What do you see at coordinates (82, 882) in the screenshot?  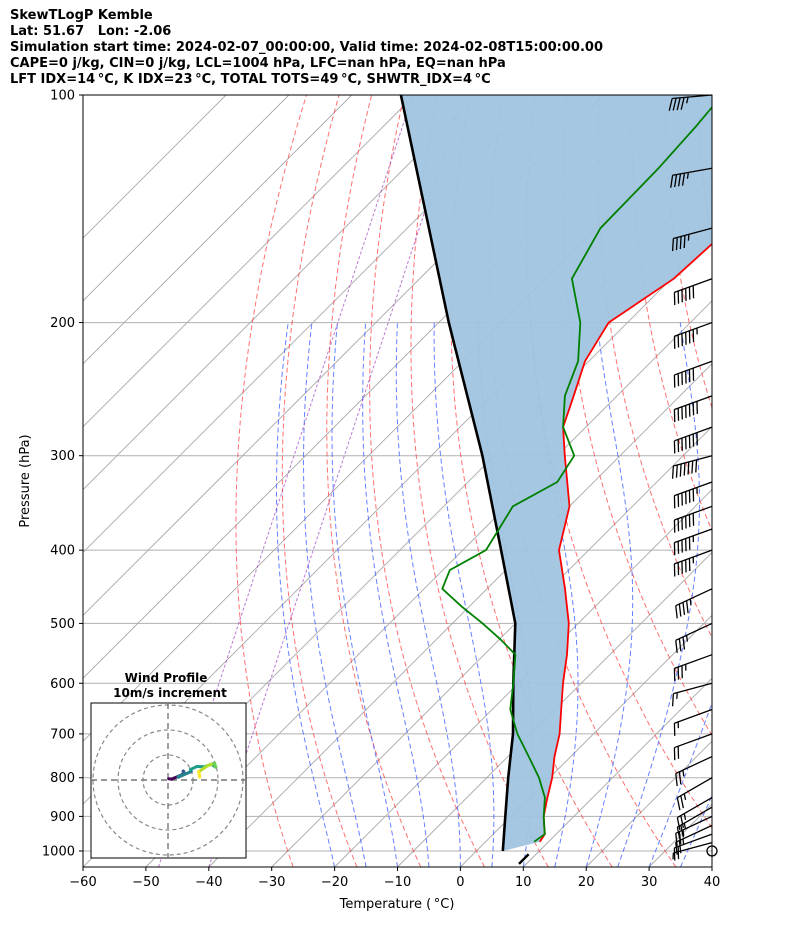 I see `x-tick-label: −60` at bounding box center [82, 882].